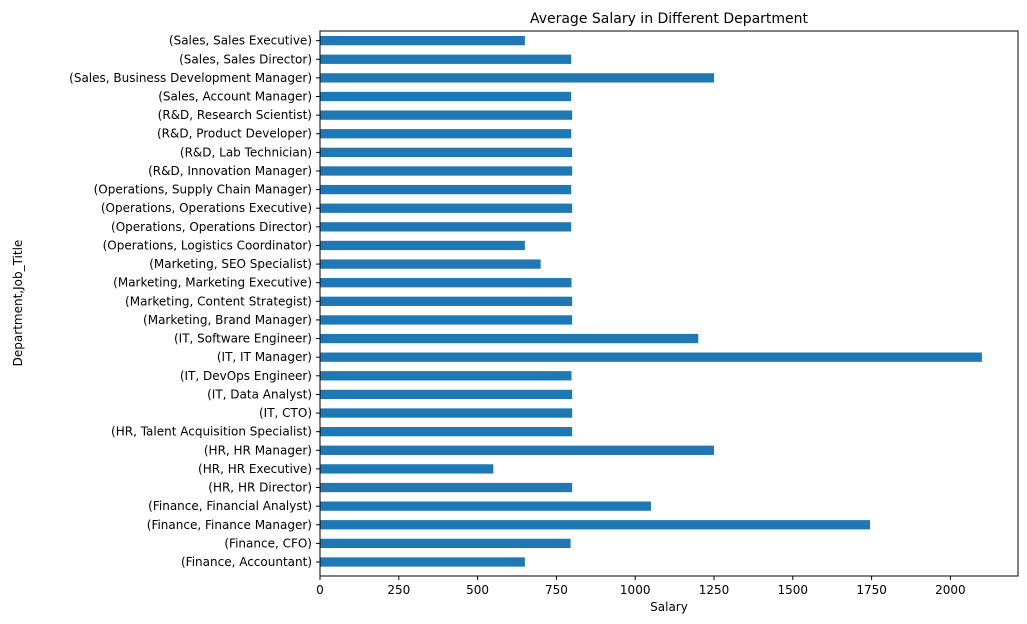  I want to click on y-tick-label: (Marketing, Marketing Executive), so click(212, 283).